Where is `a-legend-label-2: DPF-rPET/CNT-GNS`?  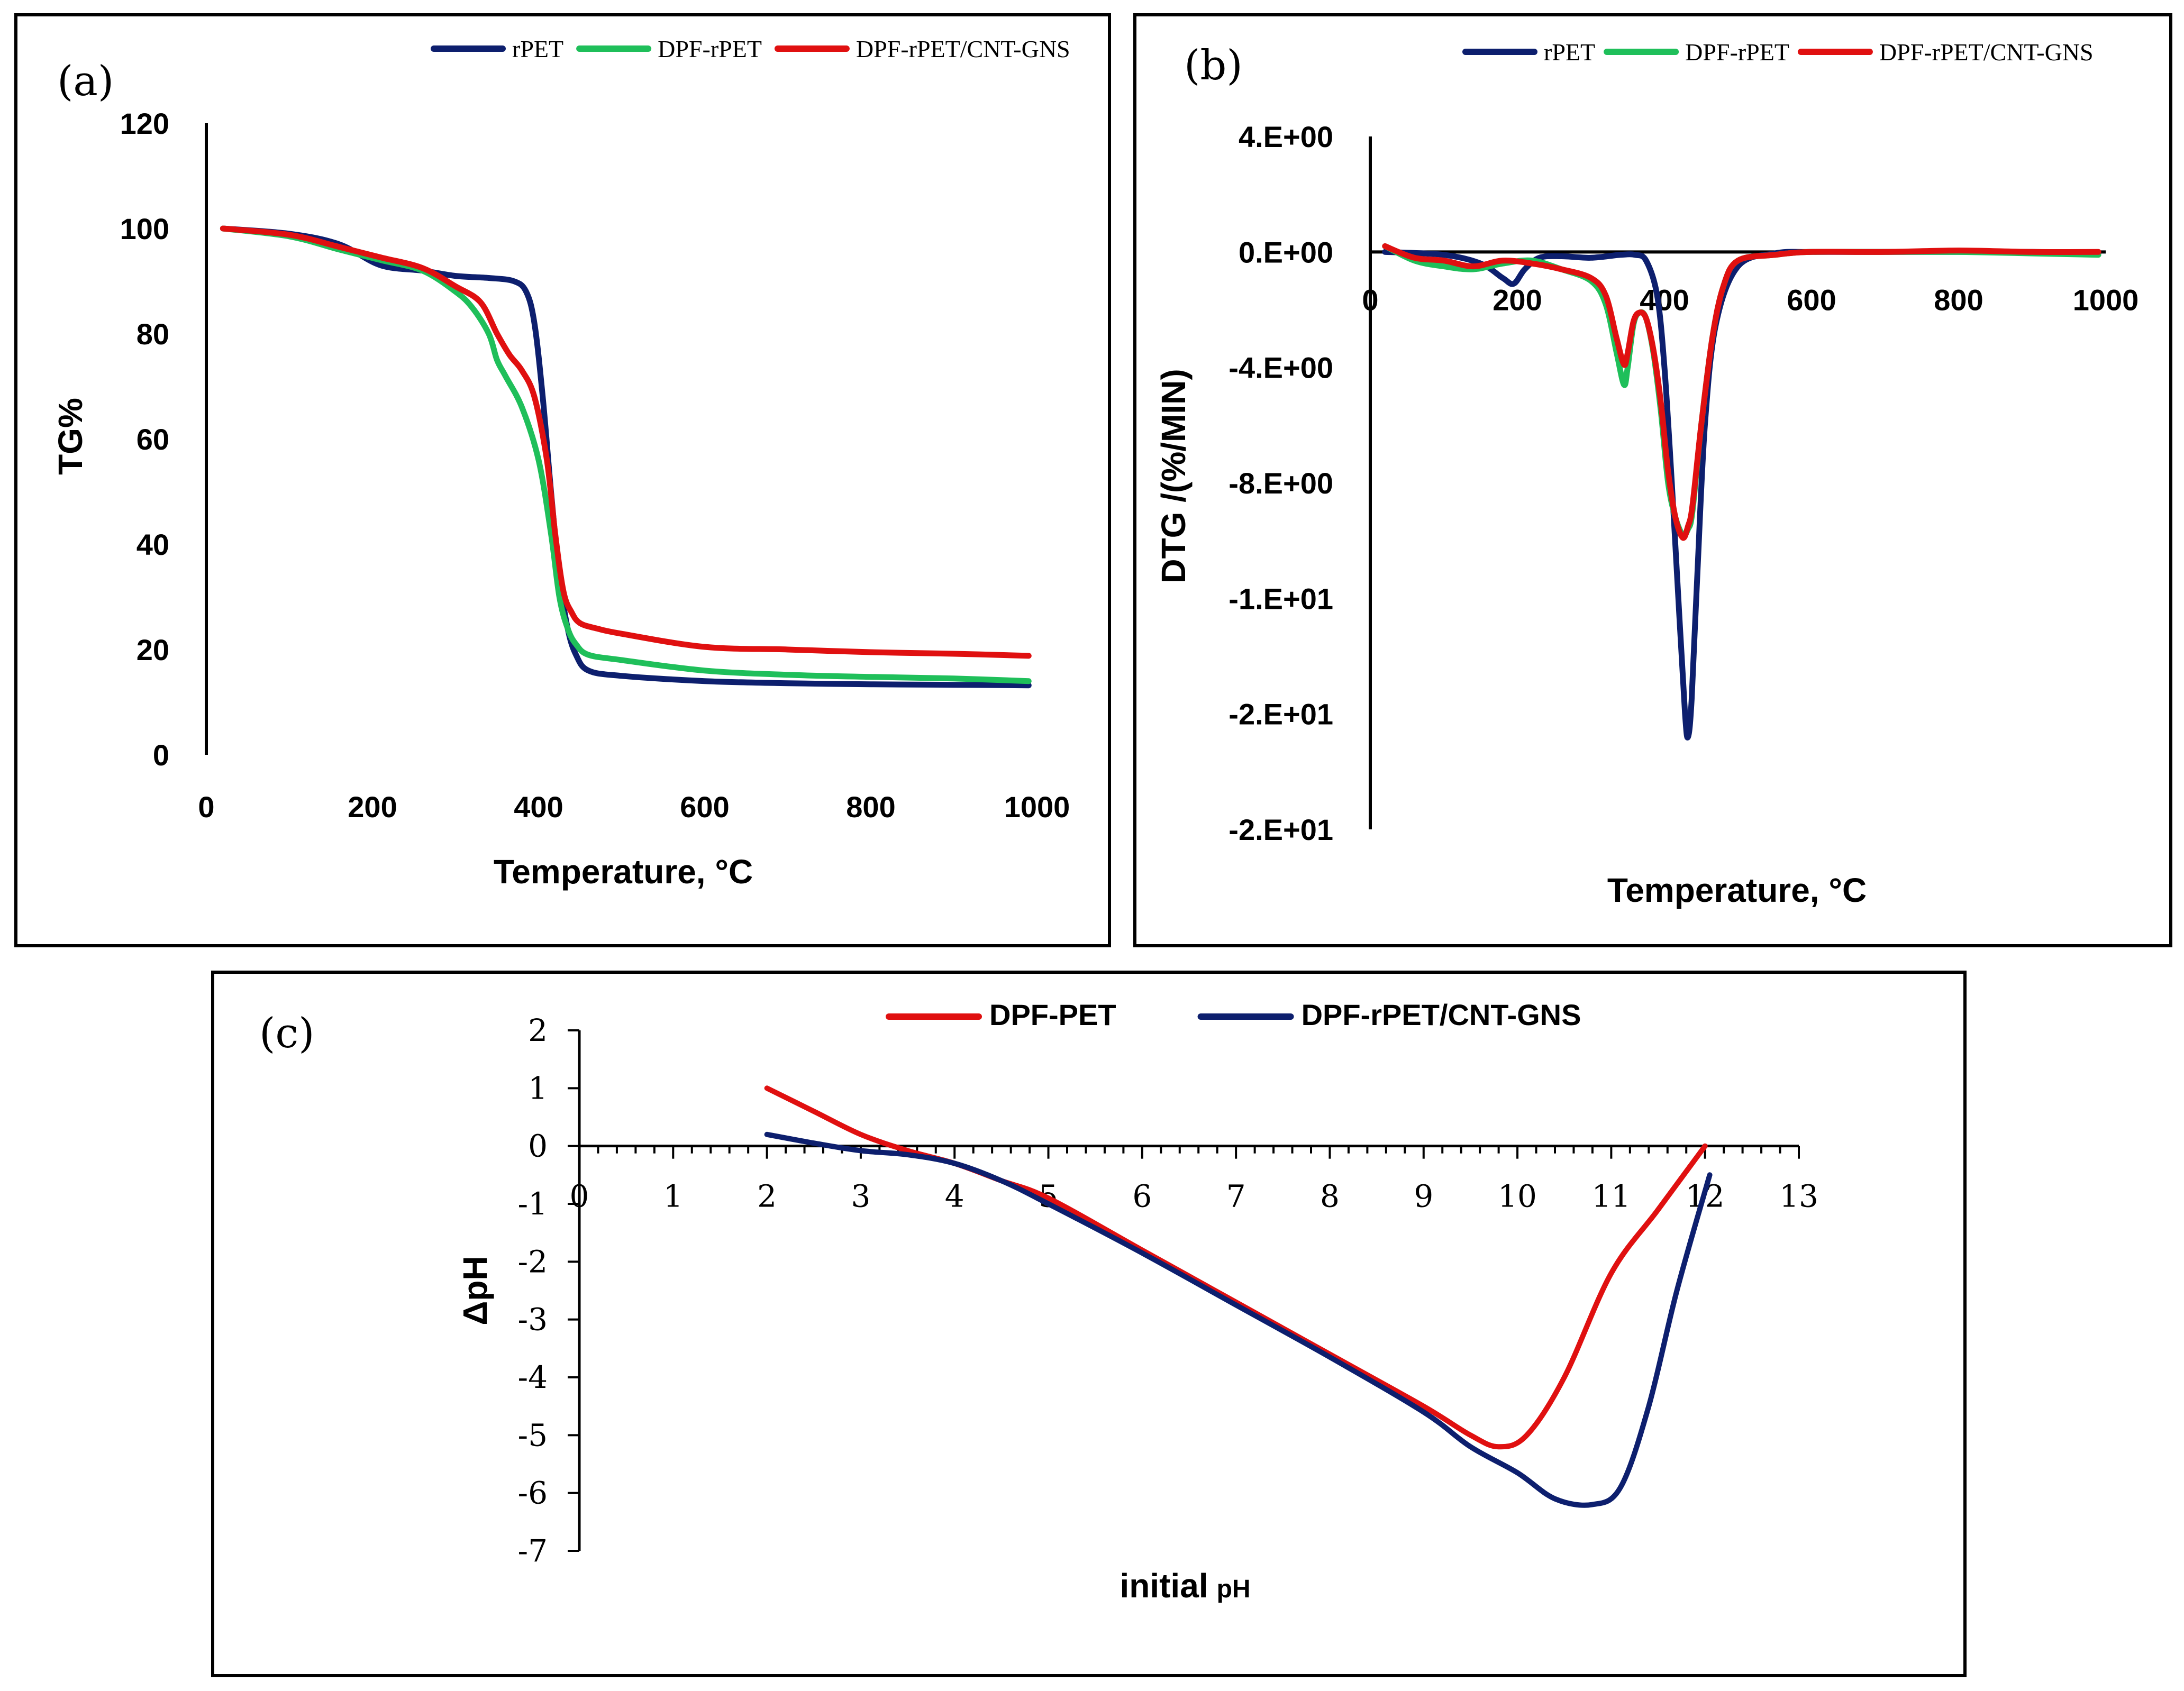 a-legend-label-2: DPF-rPET/CNT-GNS is located at coordinates (963, 49).